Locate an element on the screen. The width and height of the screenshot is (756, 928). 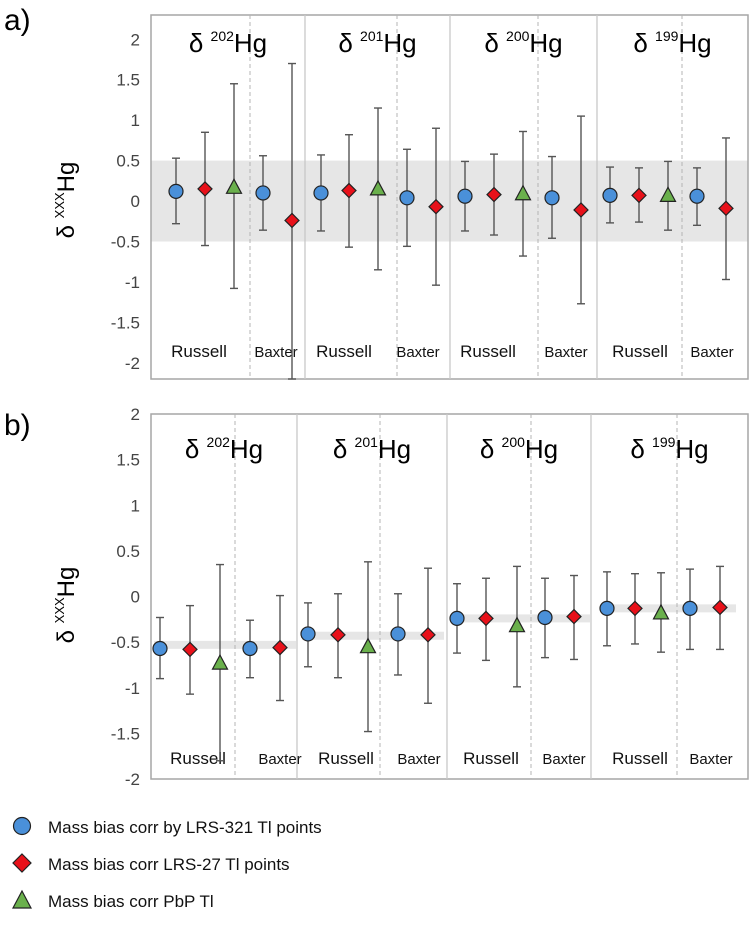
isotope-label: δ 202Hg is located at coordinates (228, 43).